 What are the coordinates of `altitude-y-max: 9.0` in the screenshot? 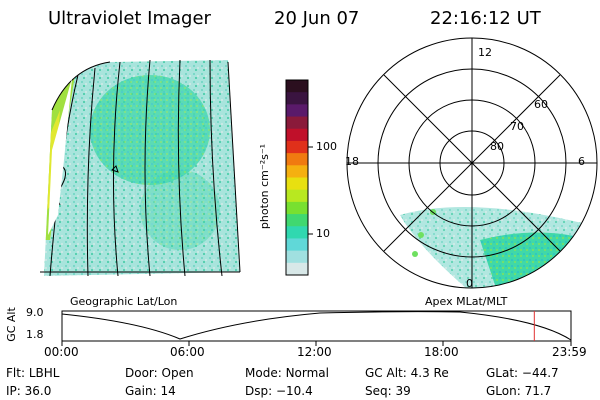 It's located at (35, 312).